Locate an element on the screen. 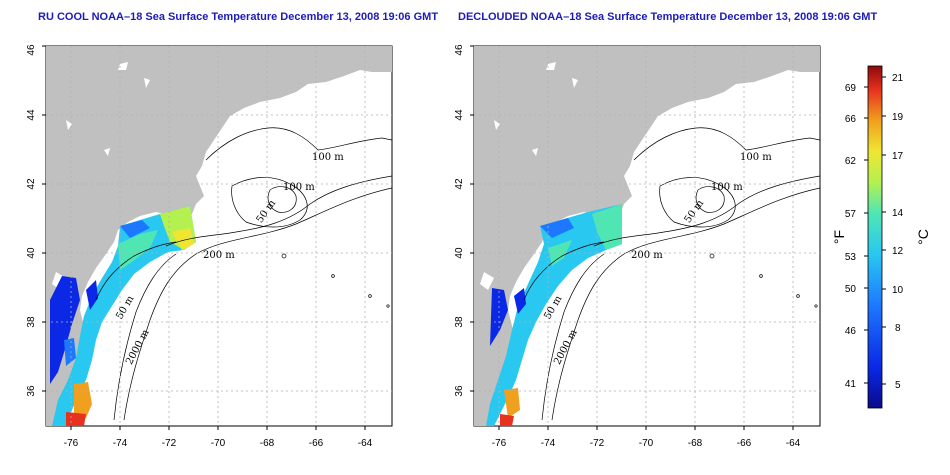 The image size is (950, 475). colorbar-c-tick: 14 is located at coordinates (898, 213).